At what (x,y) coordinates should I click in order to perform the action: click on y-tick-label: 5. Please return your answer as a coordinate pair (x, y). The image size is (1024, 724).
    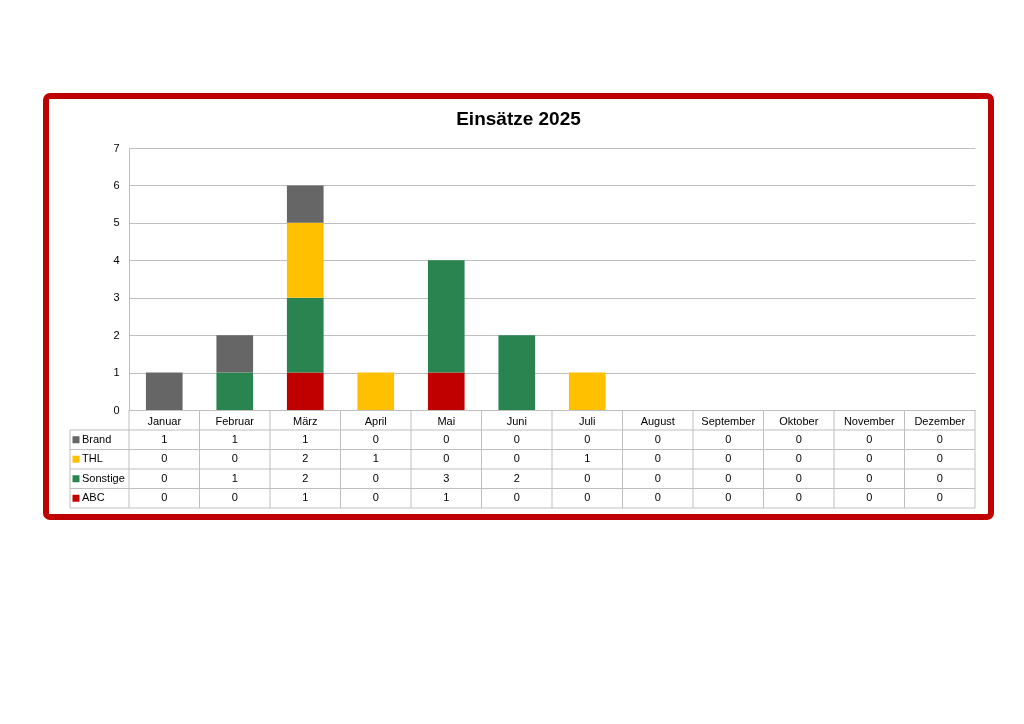
    Looking at the image, I should click on (116, 222).